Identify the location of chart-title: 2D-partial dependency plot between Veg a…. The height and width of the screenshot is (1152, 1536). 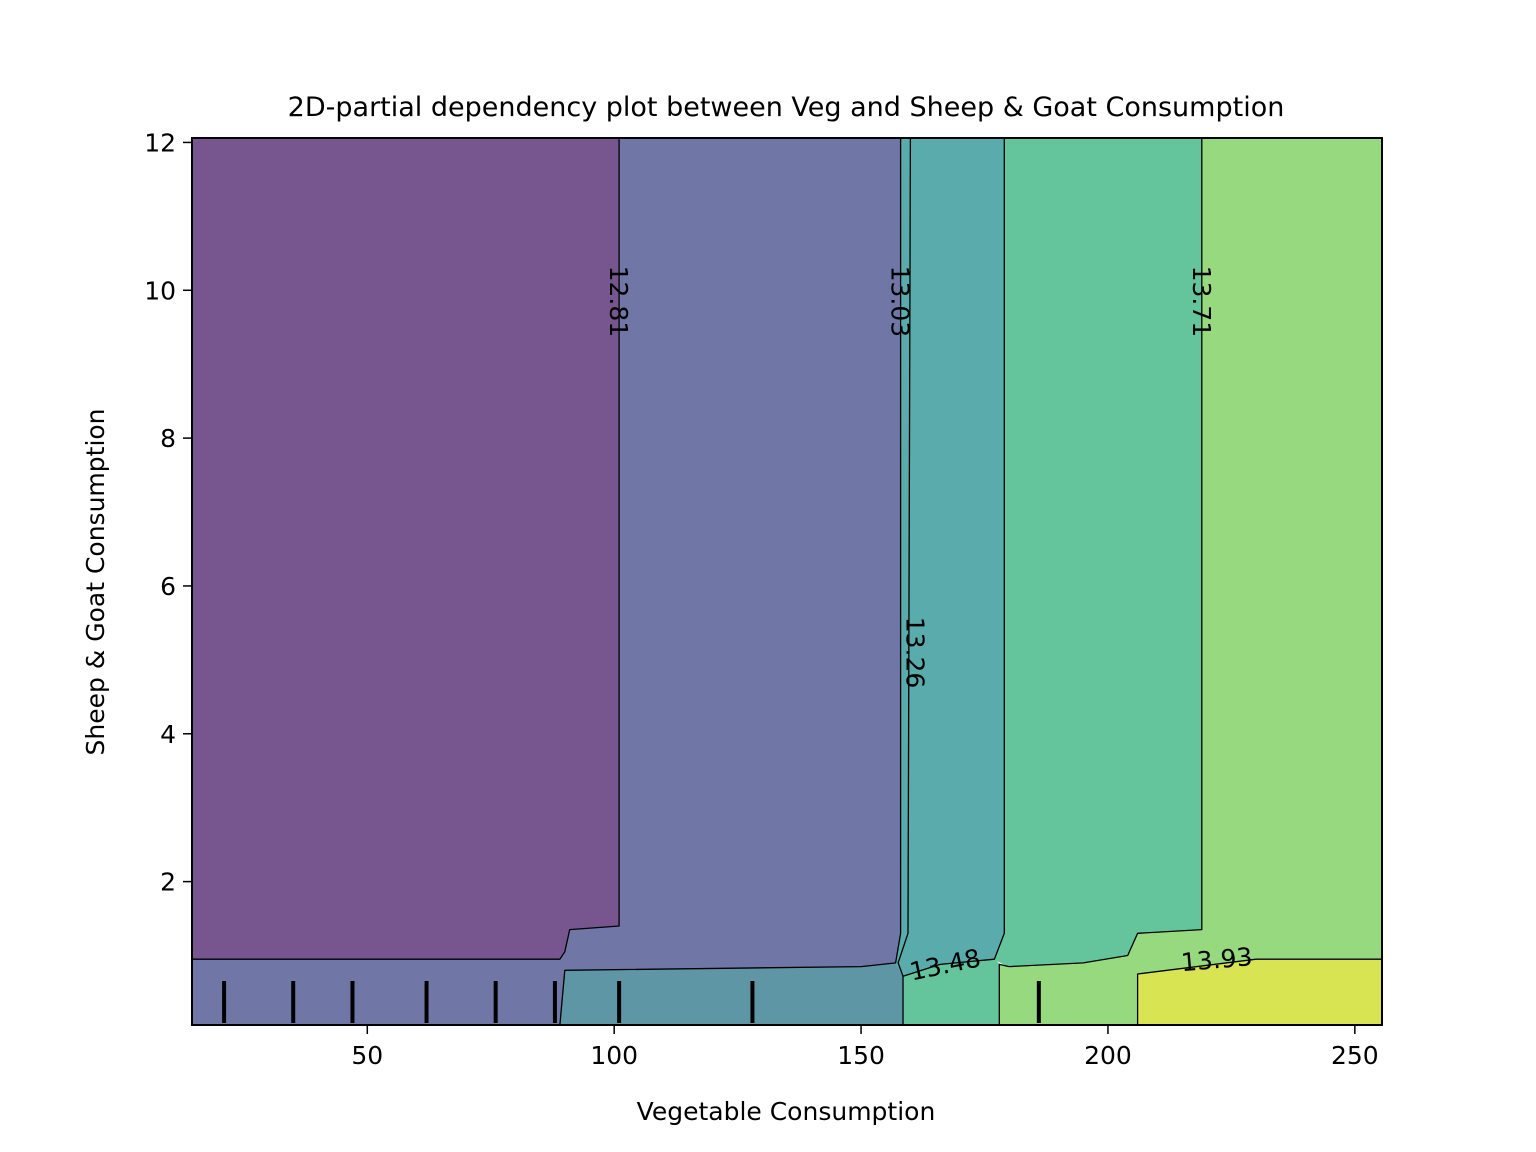
(786, 107).